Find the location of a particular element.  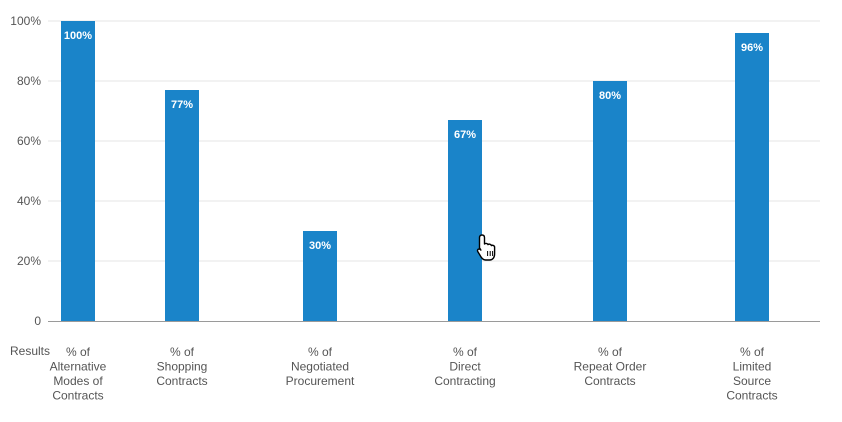

y-tick-label: 60% is located at coordinates (29, 141).